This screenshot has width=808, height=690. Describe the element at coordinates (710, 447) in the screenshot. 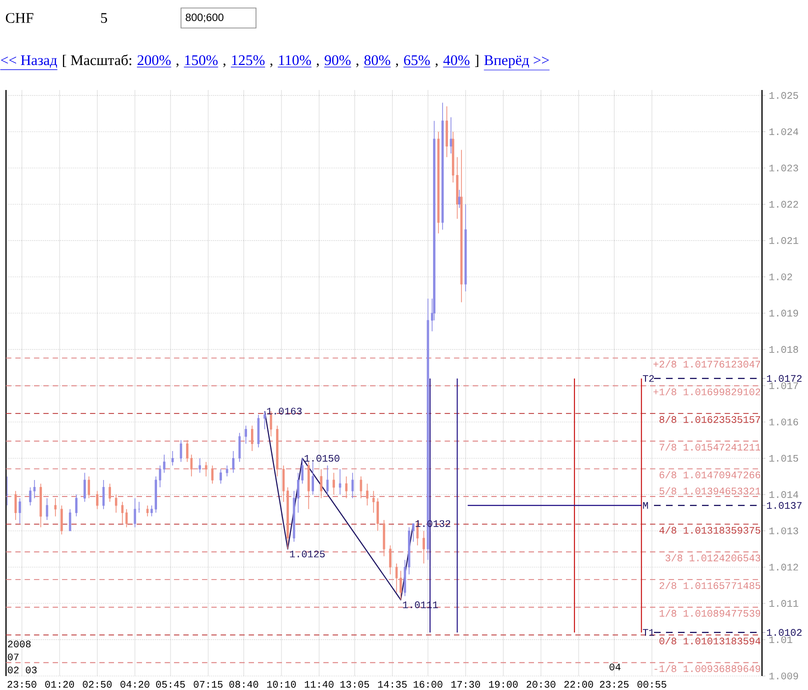

I see `ref-line-label: 7/8 1.01547241211` at that location.